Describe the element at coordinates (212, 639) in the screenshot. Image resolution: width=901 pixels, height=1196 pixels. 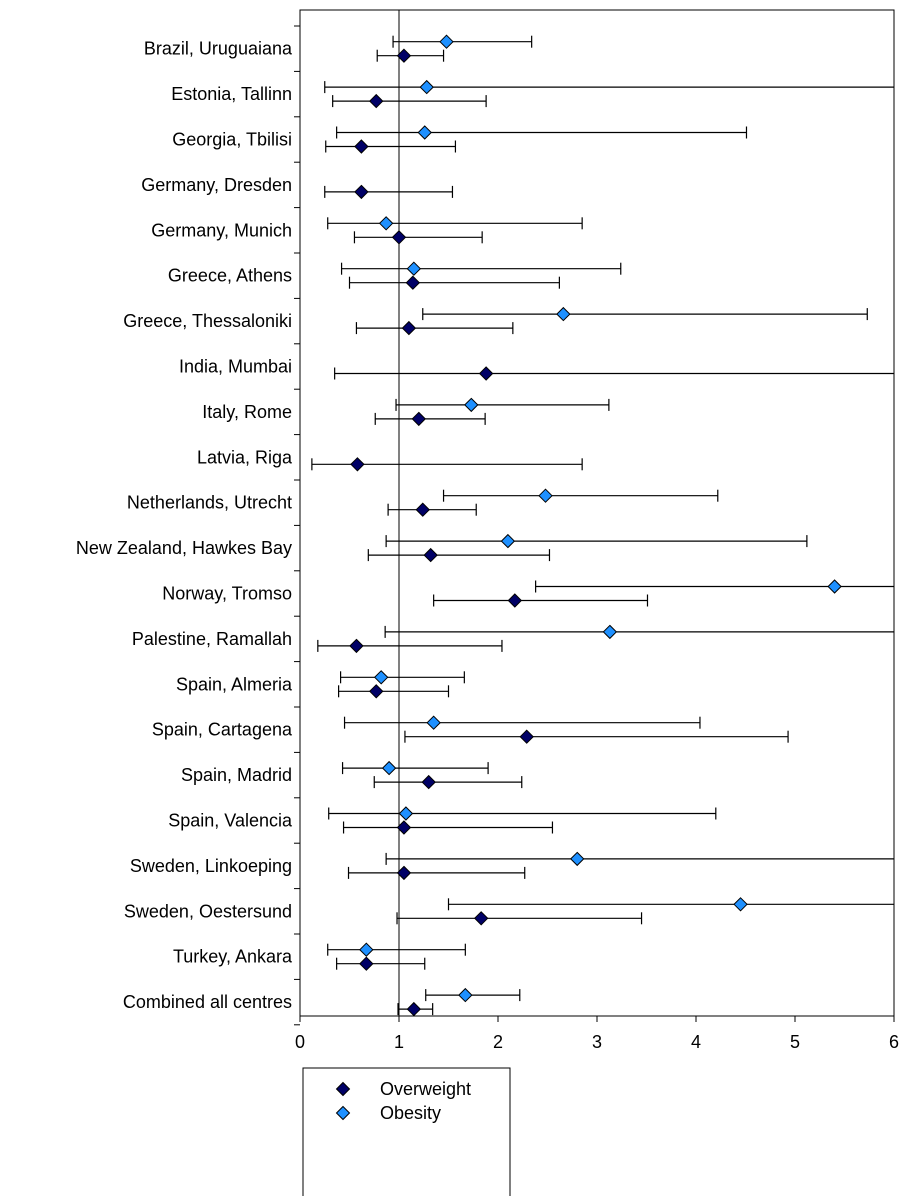
I see `category-label-palestine-ramallah: Palestine, Ramallah` at that location.